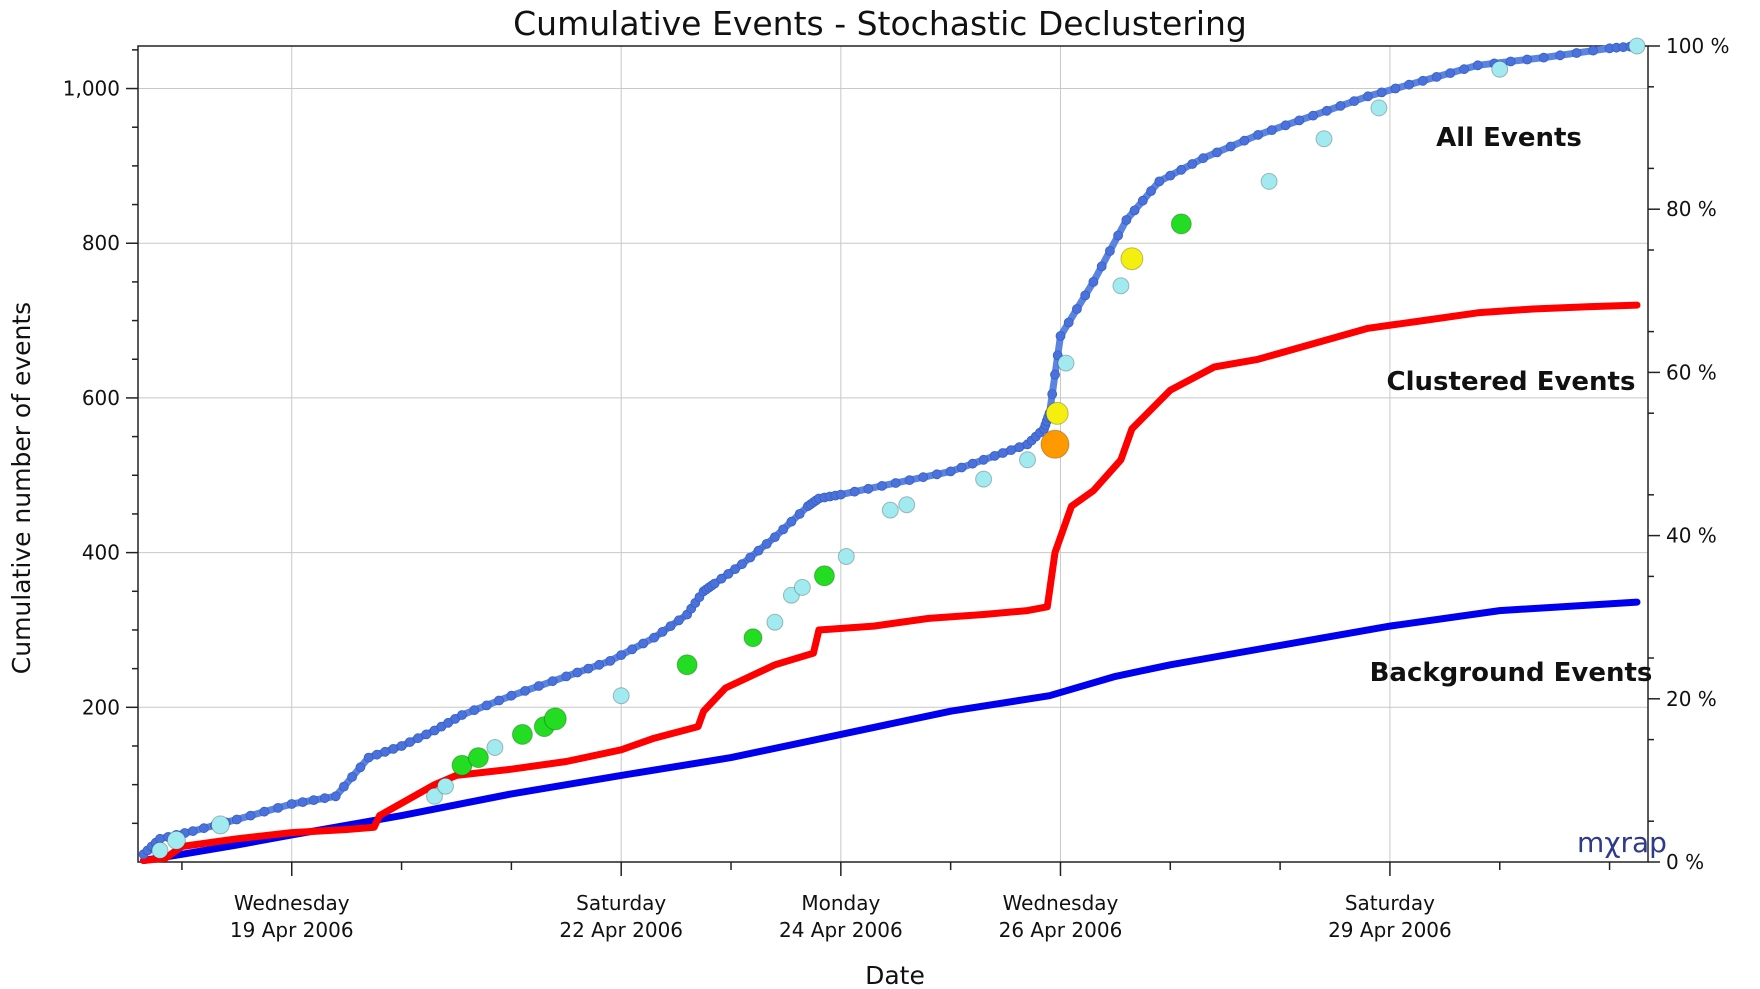  What do you see at coordinates (1698, 46) in the screenshot?
I see `y2-tick-label: 100 %` at bounding box center [1698, 46].